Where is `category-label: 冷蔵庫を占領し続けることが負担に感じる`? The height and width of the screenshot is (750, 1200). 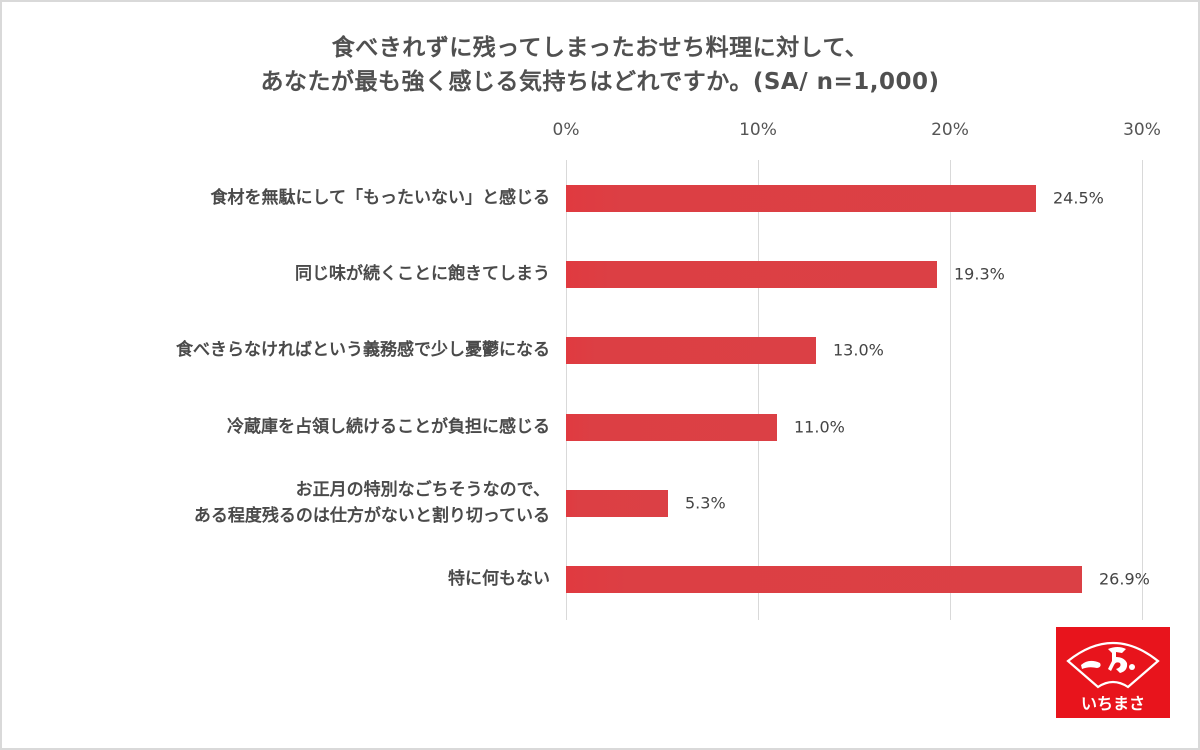
category-label: 冷蔵庫を占領し続けることが負担に感じる is located at coordinates (388, 427).